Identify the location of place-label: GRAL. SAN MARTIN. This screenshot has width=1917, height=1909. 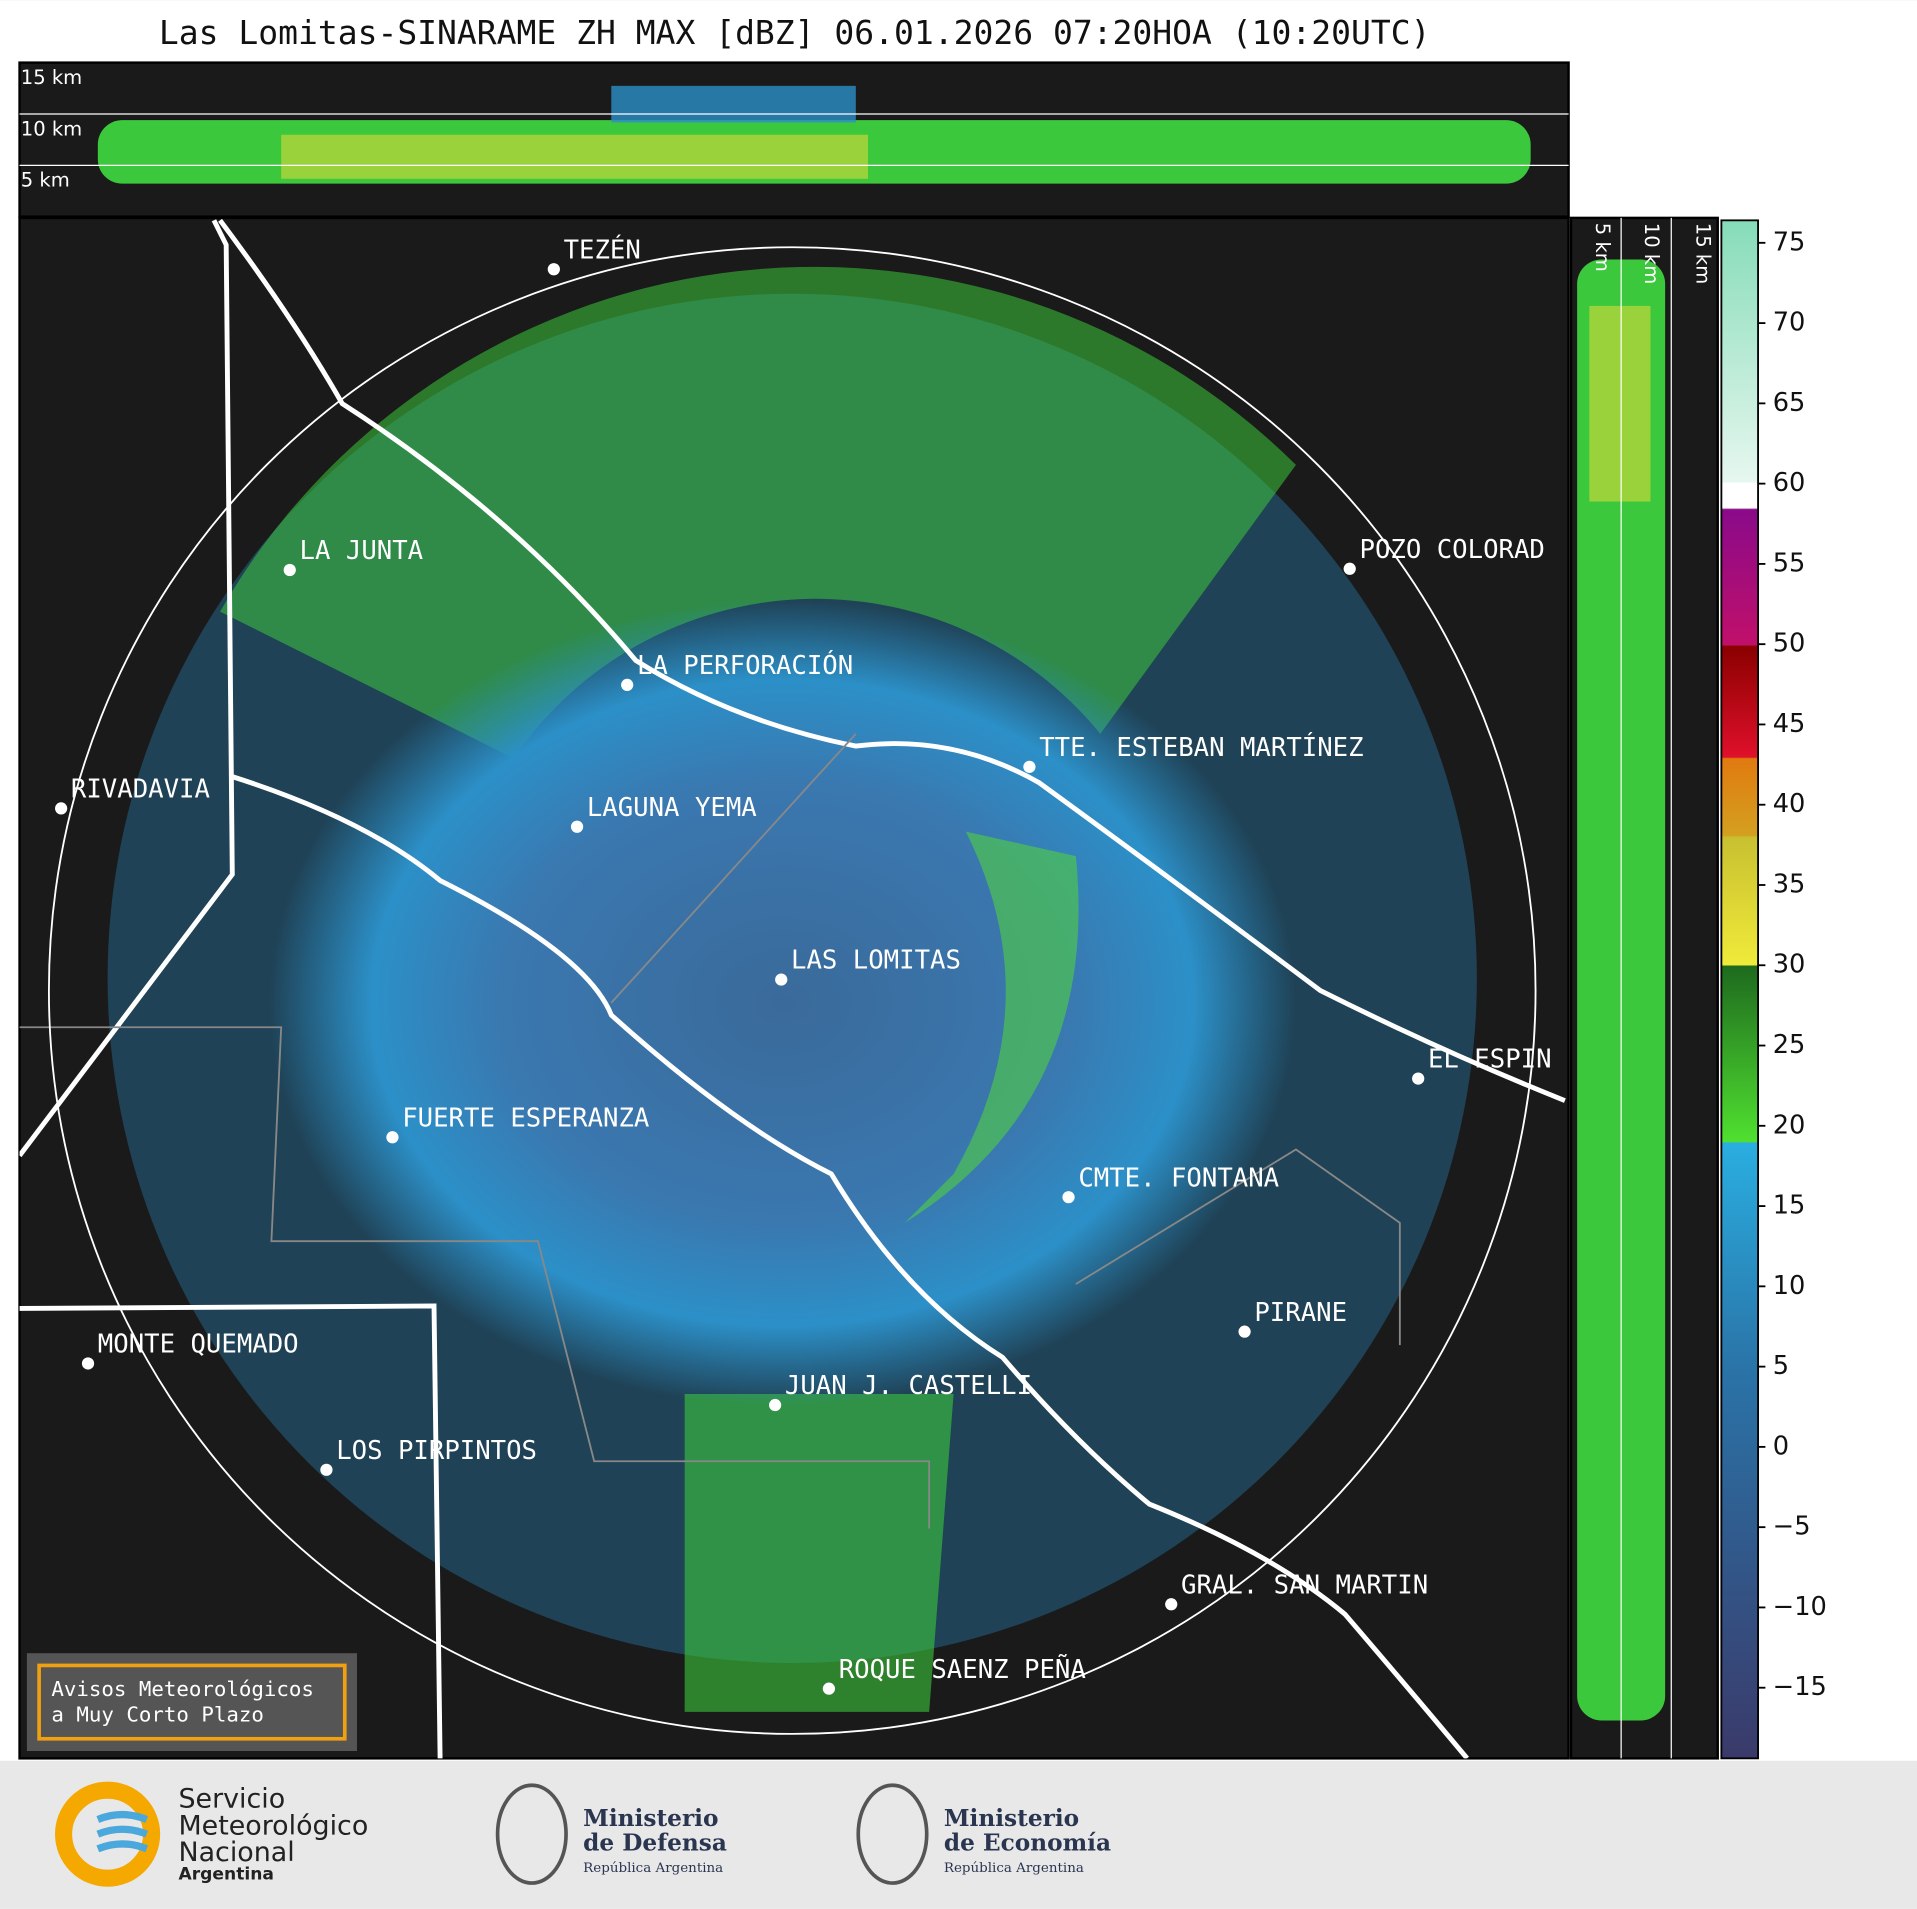
(1304, 1585).